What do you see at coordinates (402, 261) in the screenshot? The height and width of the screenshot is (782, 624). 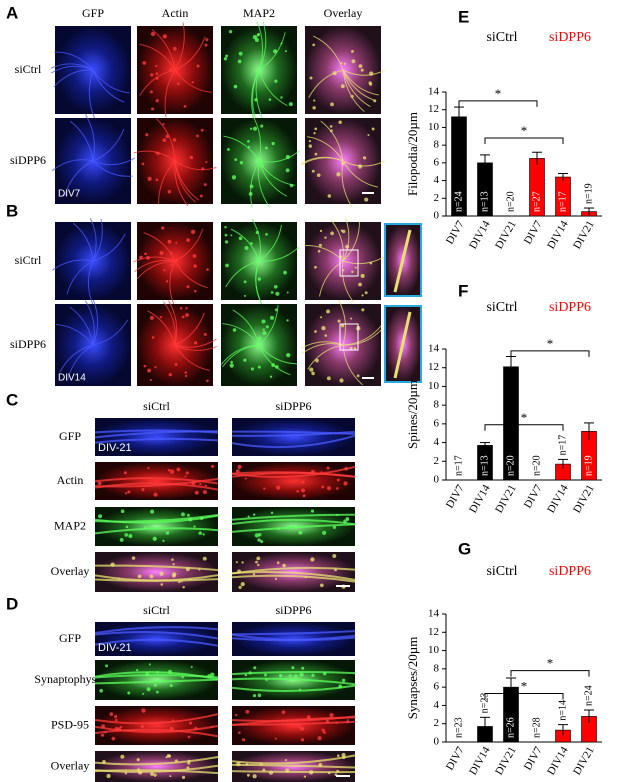 I see `inset-dendrite` at bounding box center [402, 261].